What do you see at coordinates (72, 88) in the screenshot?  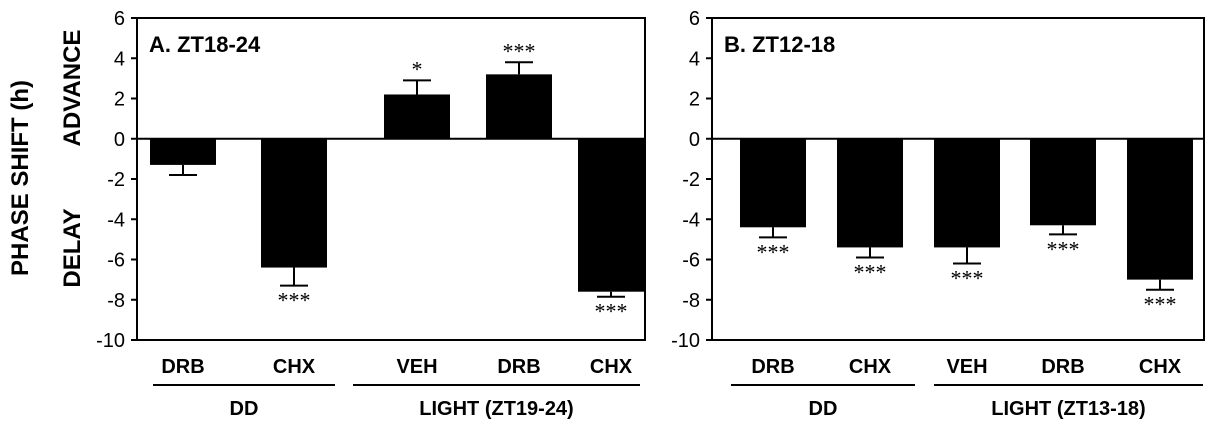 I see `advance-label: ADVANCE` at bounding box center [72, 88].